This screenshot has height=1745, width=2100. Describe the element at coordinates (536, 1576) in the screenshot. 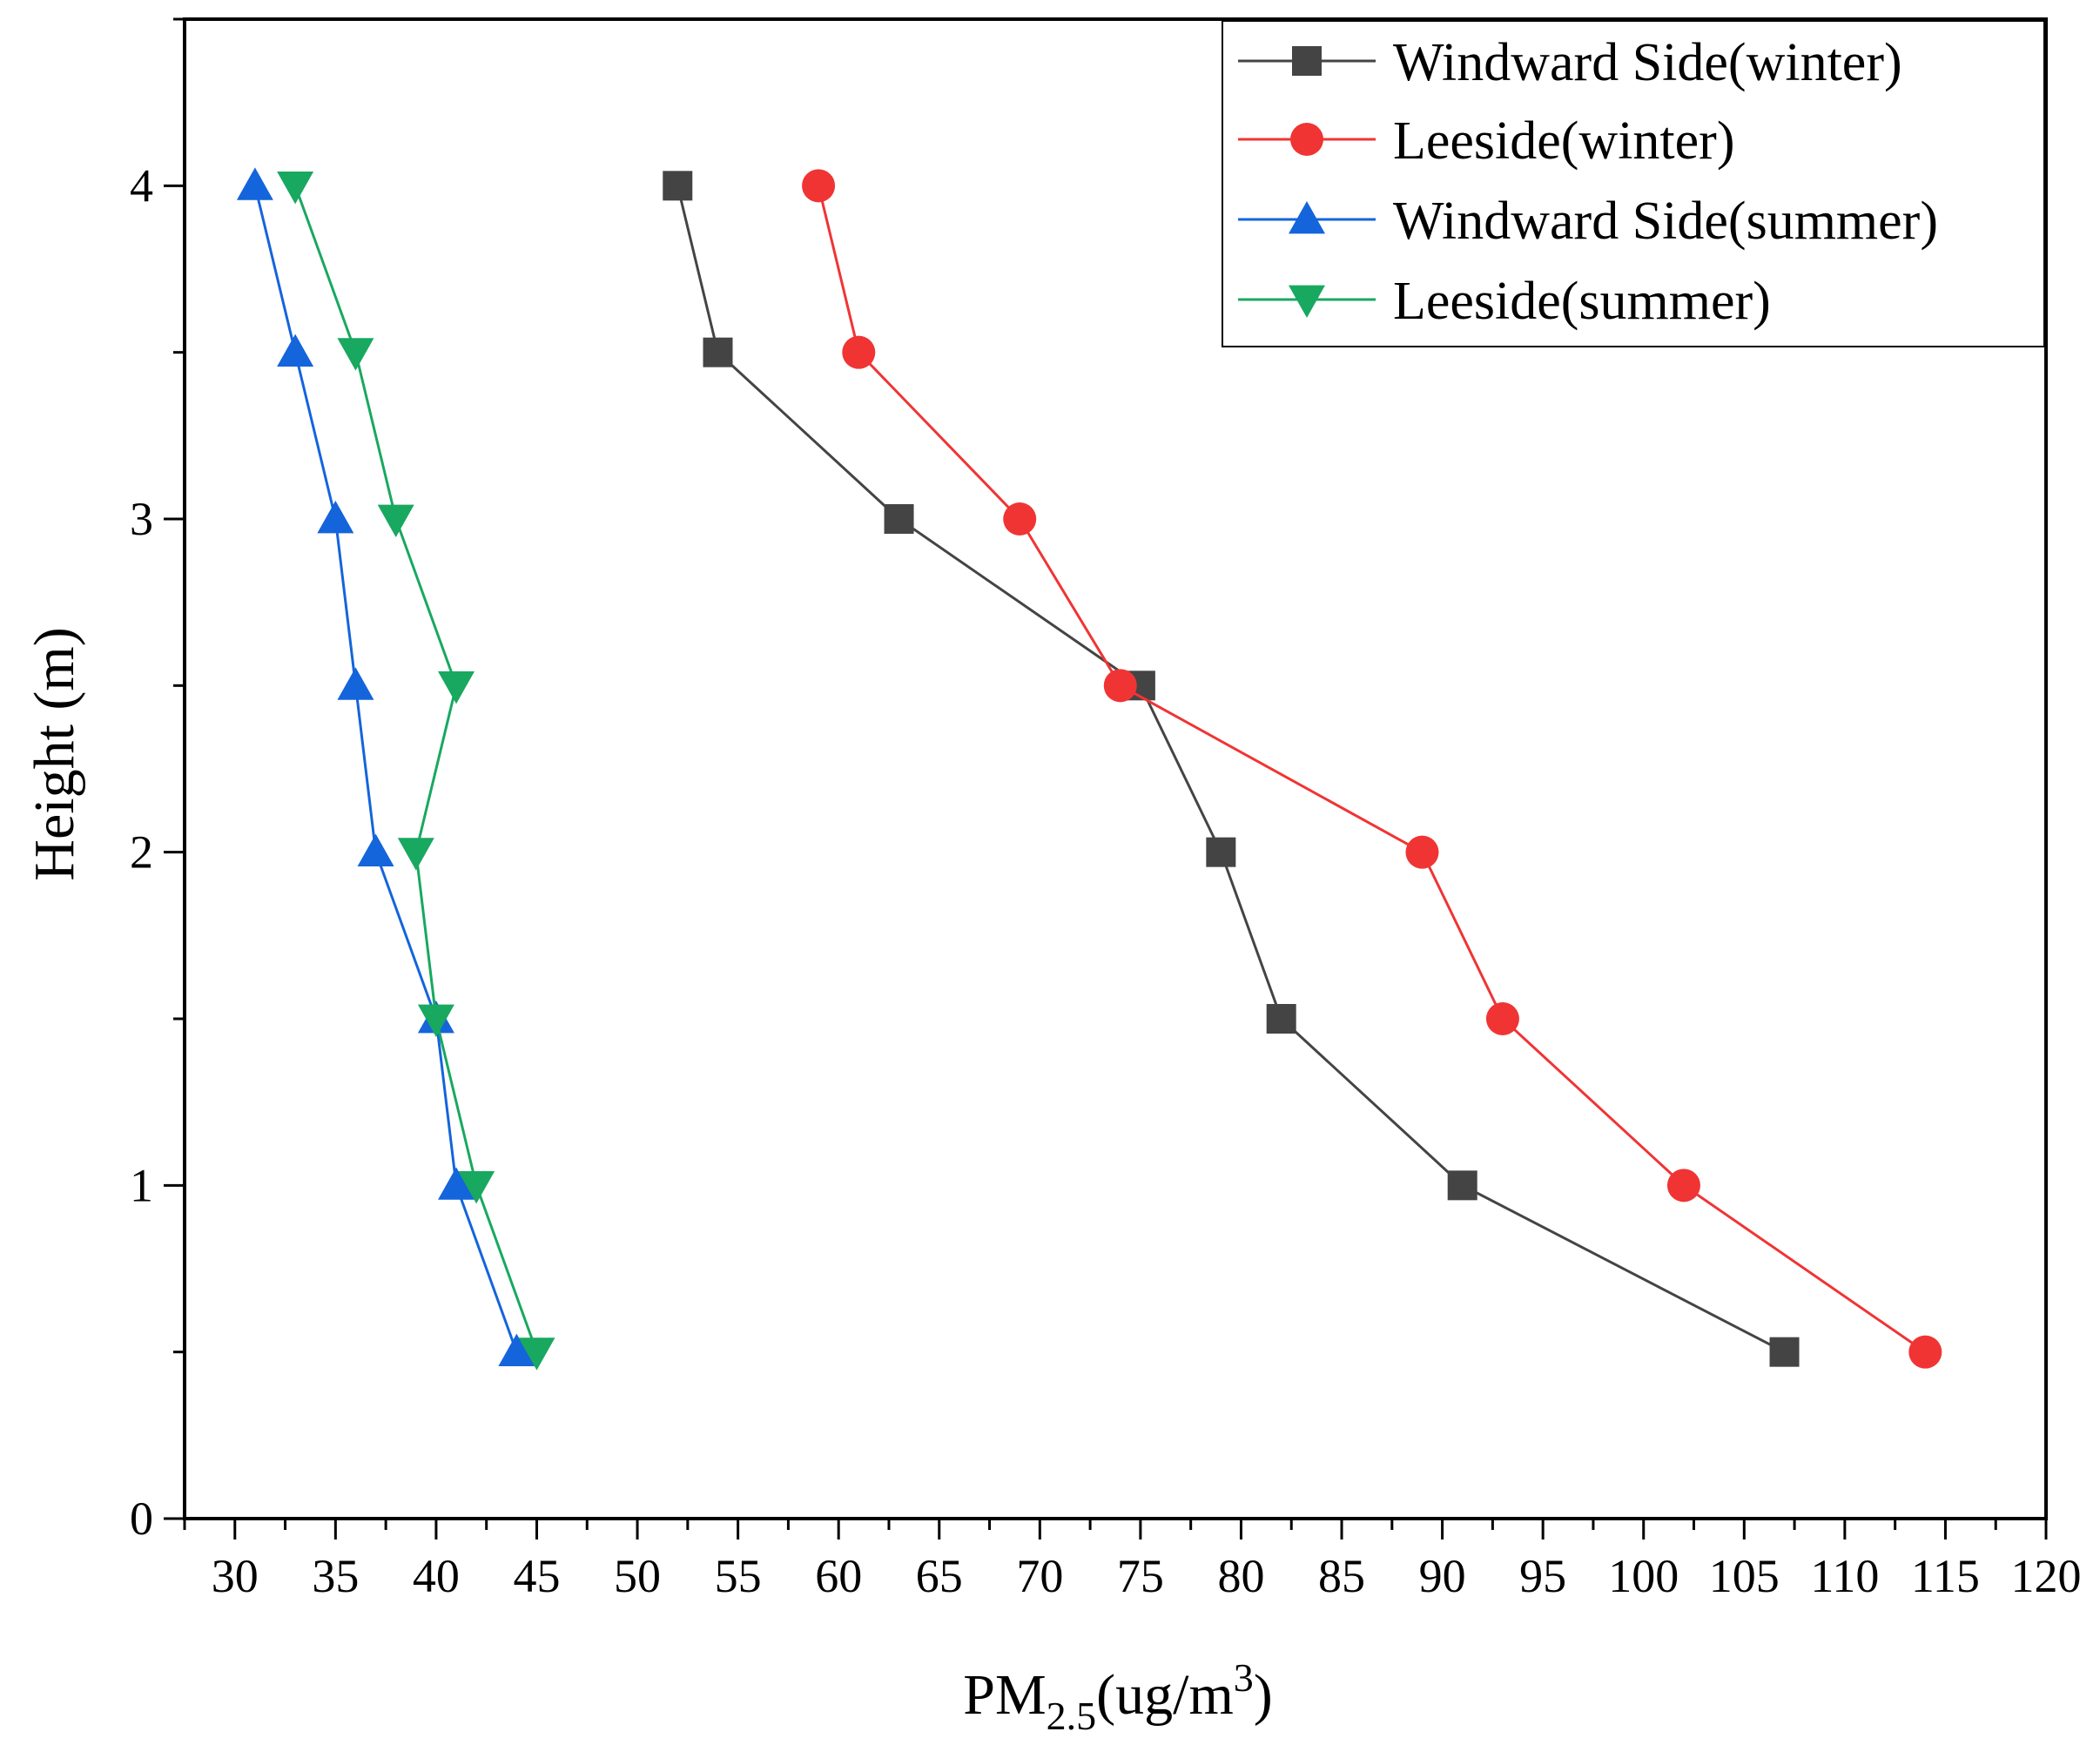

I see `x-tick-label: 45` at that location.